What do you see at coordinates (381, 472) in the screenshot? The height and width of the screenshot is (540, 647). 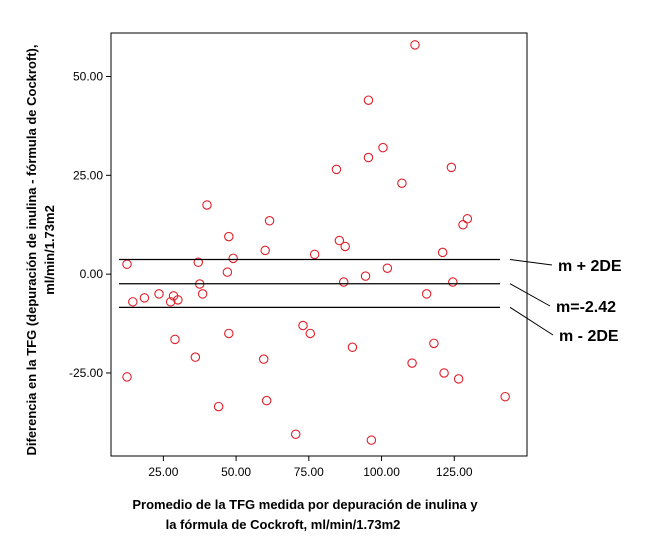 I see `x-tick-label: 100.00` at bounding box center [381, 472].